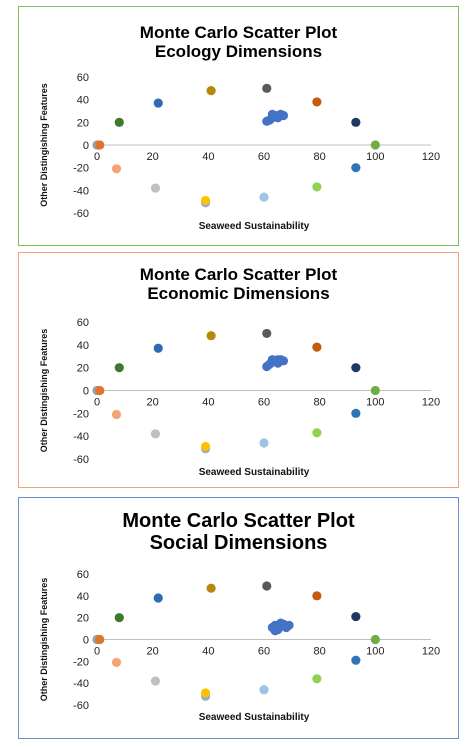  What do you see at coordinates (238, 294) in the screenshot?
I see `chart-title-line2: Economic Dimensions` at bounding box center [238, 294].